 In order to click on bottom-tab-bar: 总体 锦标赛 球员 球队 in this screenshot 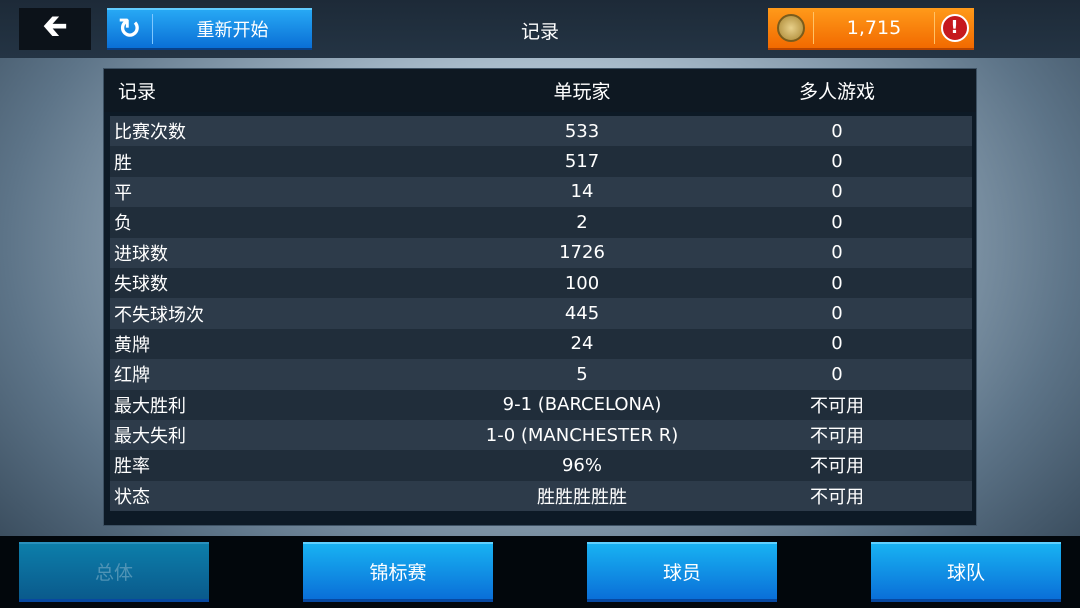, I will do `click(540, 572)`.